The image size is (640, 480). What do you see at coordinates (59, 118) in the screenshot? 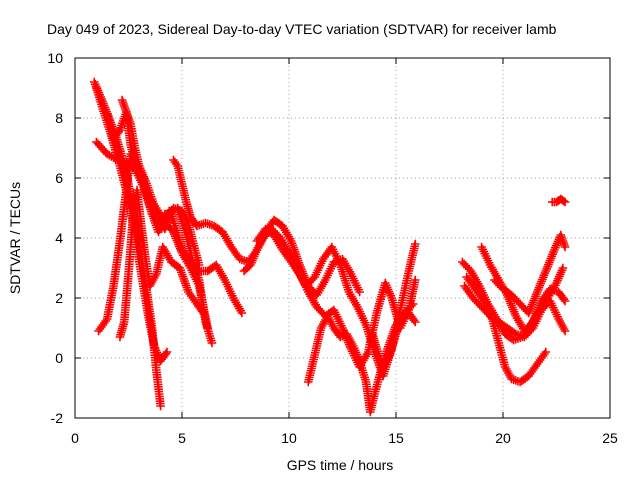
I see `y-tick-label: 8` at bounding box center [59, 118].